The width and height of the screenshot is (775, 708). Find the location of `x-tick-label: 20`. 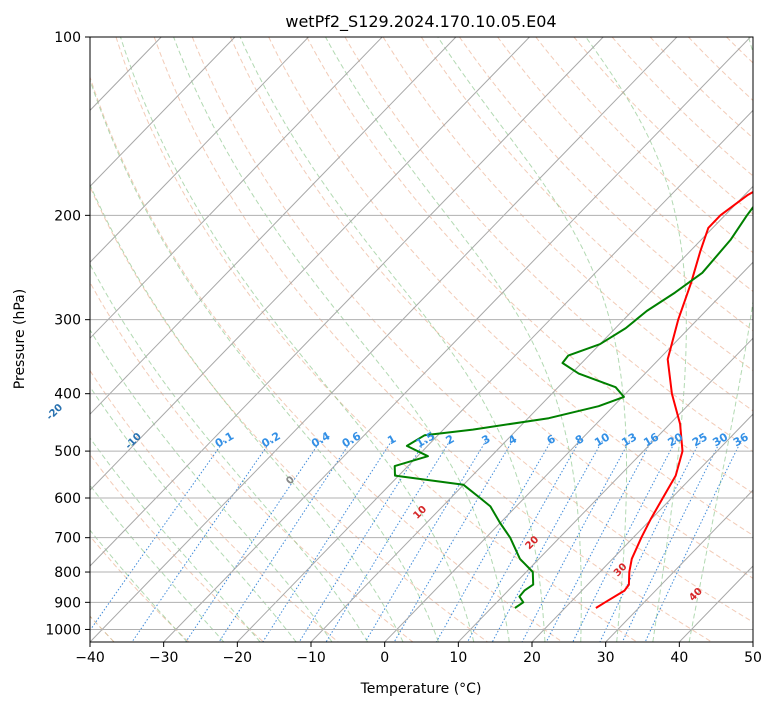

x-tick-label: 20 is located at coordinates (532, 658).